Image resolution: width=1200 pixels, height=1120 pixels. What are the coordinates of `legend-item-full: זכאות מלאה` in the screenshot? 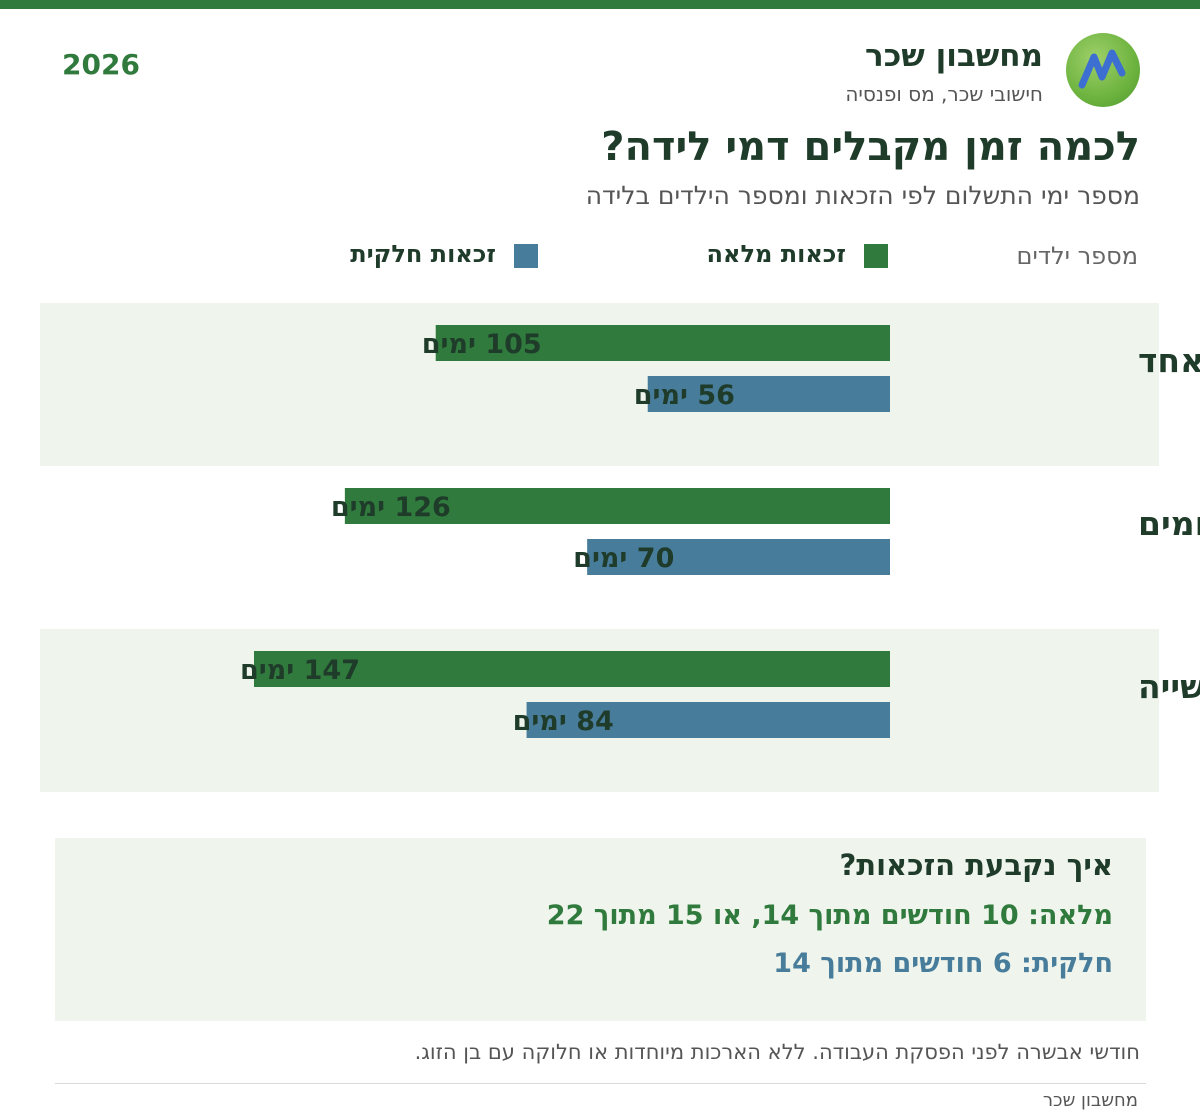 It's located at (773, 255).